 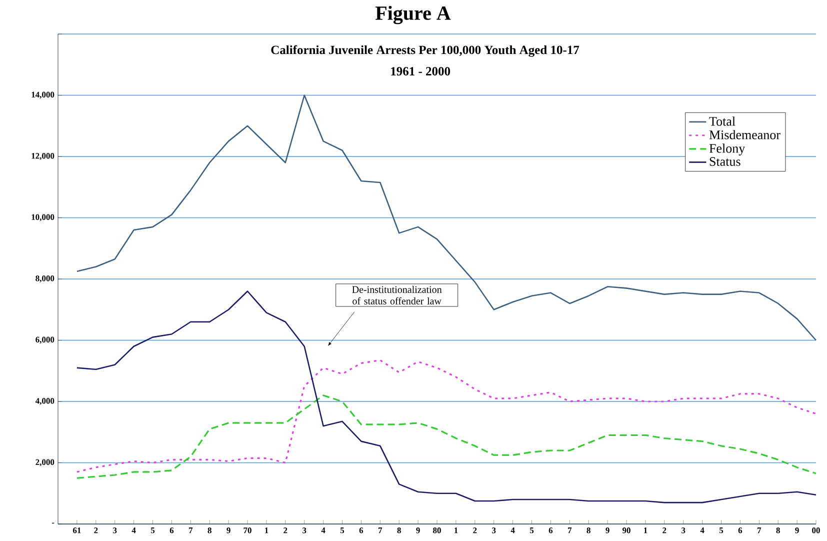 I want to click on legend-label: Misdemeanor, so click(x=744, y=135).